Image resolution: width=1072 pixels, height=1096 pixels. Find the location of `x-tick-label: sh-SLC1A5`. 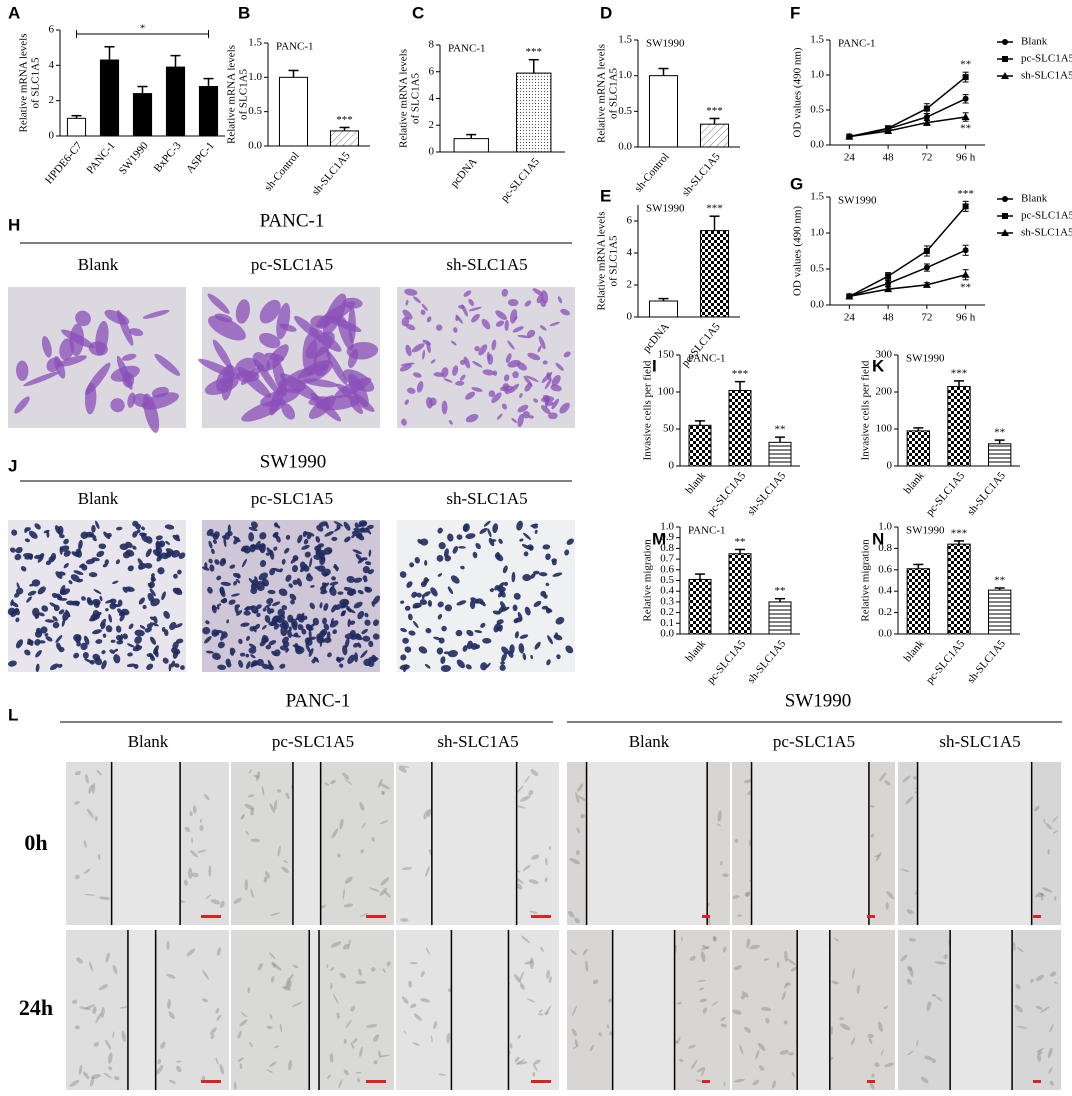

x-tick-label: sh-SLC1A5 is located at coordinates (701, 174).